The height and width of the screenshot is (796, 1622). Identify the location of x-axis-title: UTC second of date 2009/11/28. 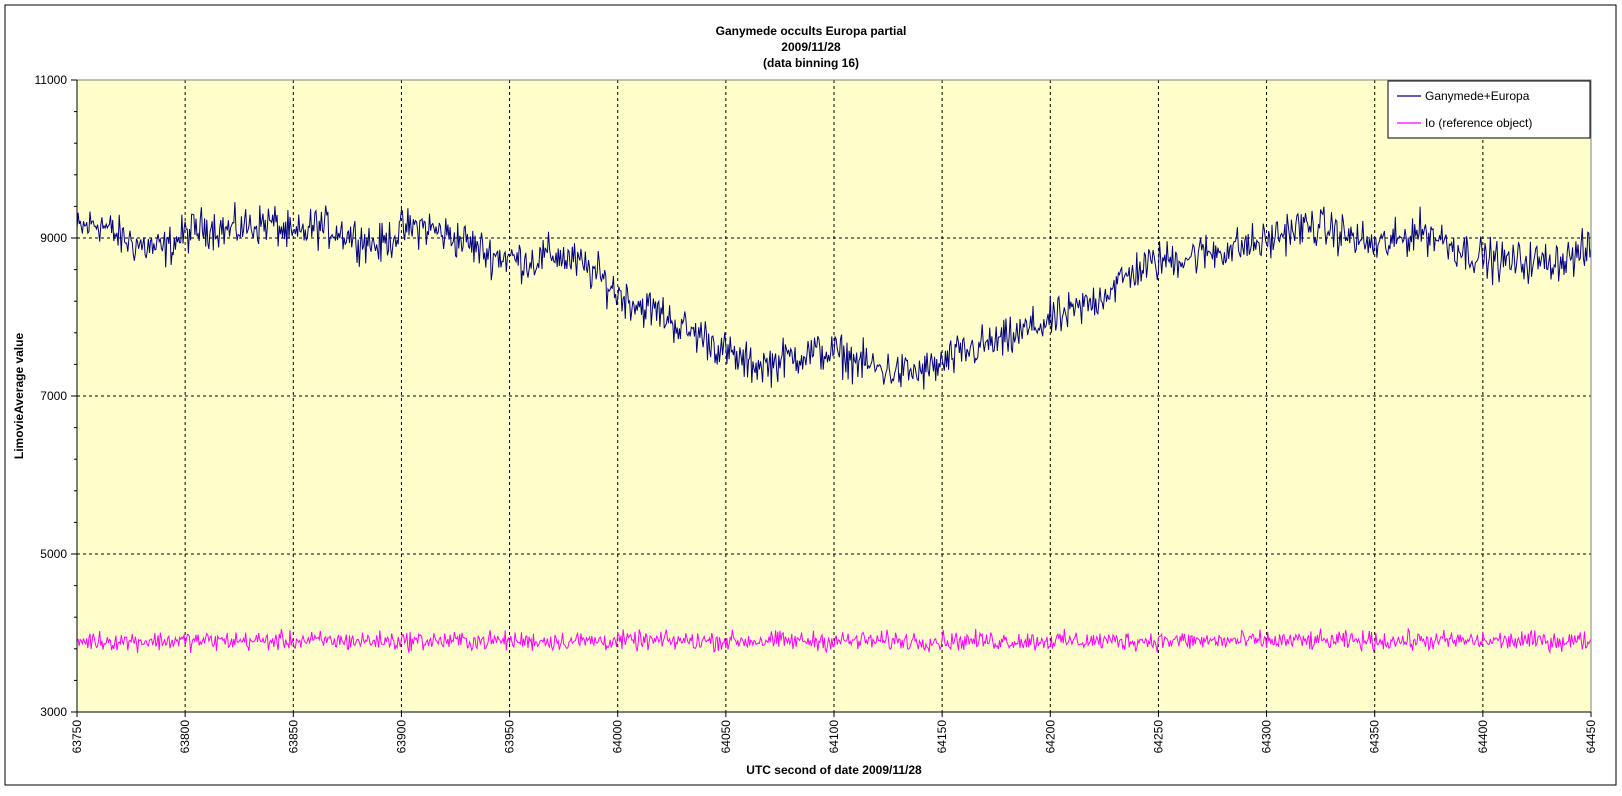
(834, 770).